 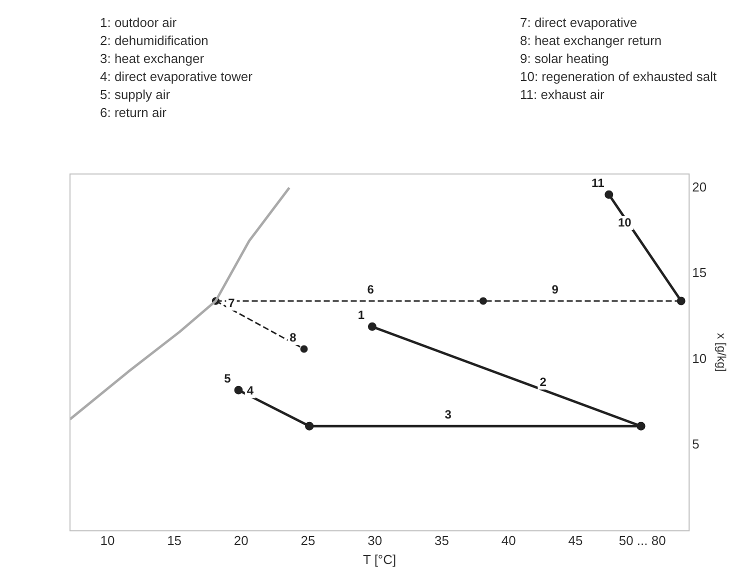 What do you see at coordinates (153, 59) in the screenshot?
I see `text: 3: heat exchanger` at bounding box center [153, 59].